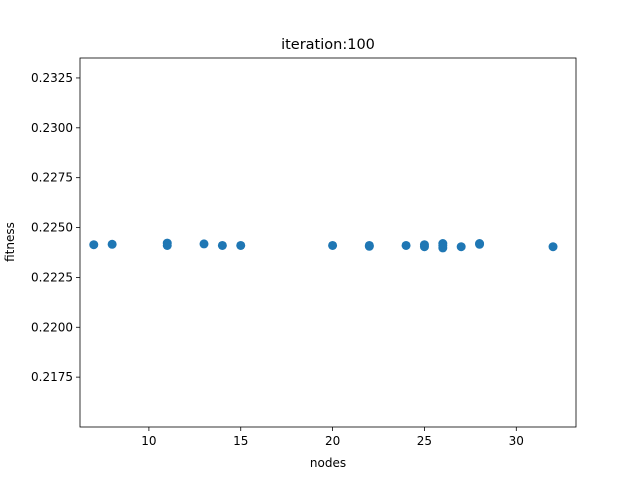 The height and width of the screenshot is (480, 640). I want to click on y-axis-label: fitness, so click(10, 242).